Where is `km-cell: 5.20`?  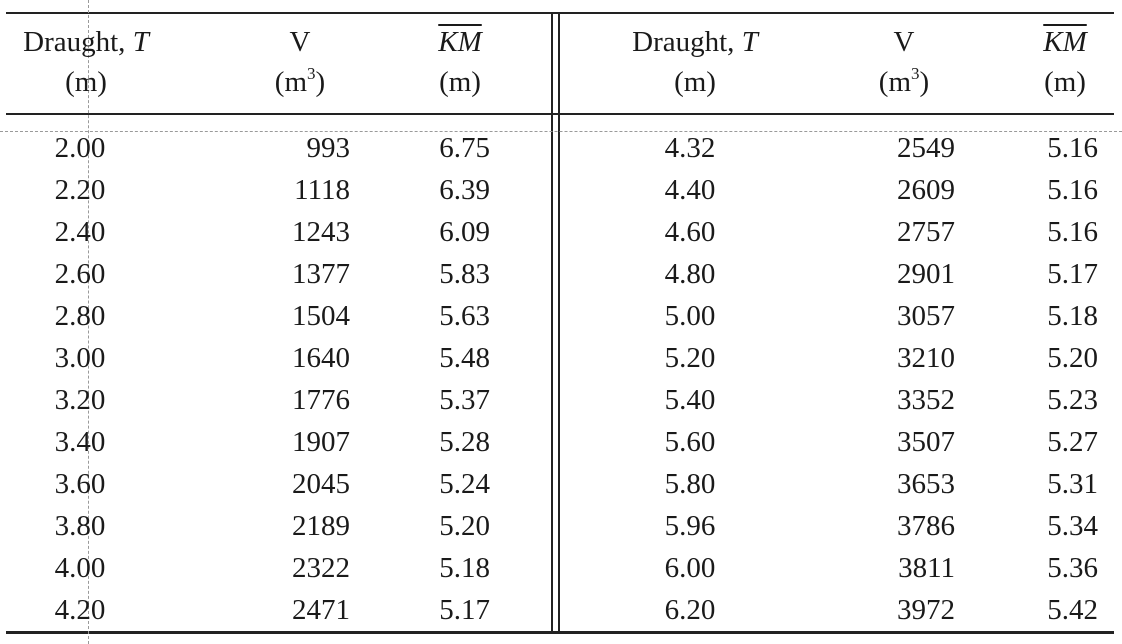
km-cell: 5.20 is located at coordinates (464, 526).